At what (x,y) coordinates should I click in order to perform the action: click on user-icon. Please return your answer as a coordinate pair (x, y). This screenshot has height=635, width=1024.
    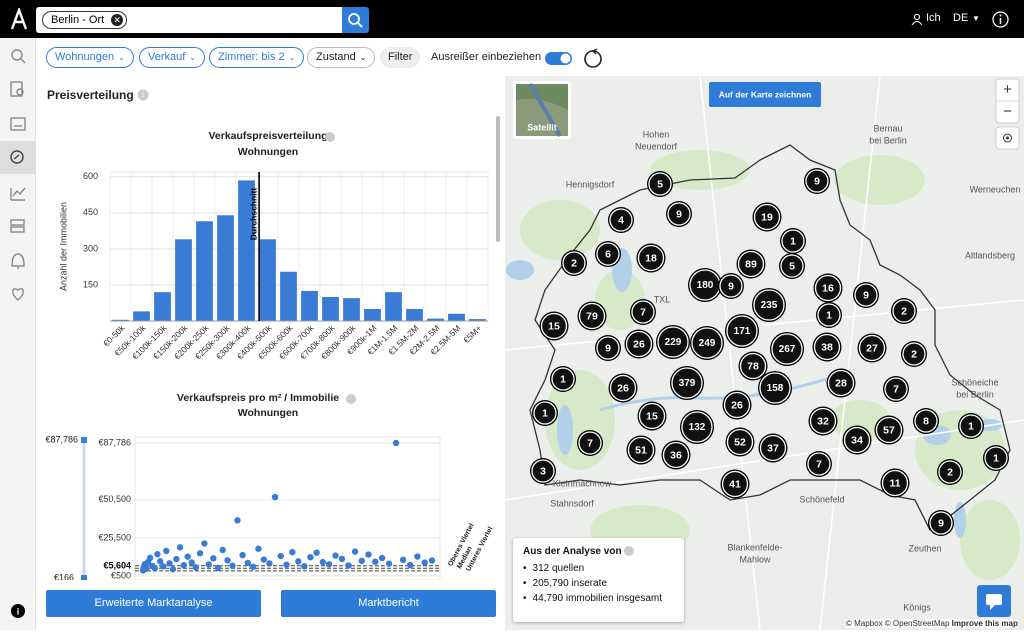
    Looking at the image, I should click on (917, 19).